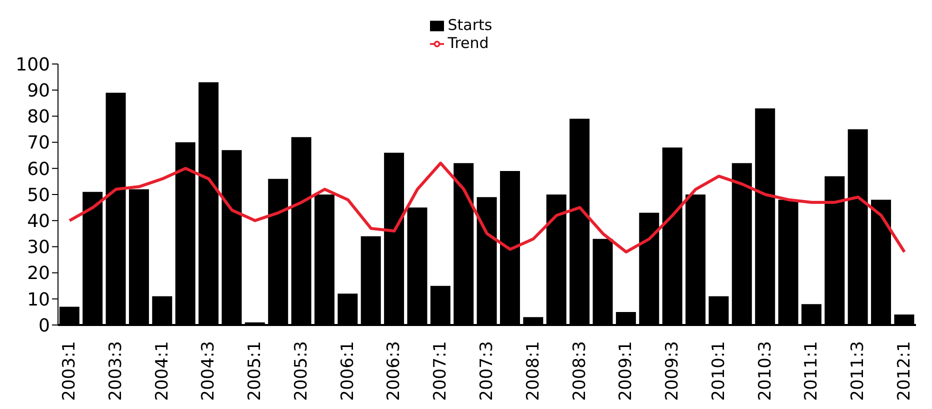  I want to click on y-tick-label: 30, so click(38, 247).